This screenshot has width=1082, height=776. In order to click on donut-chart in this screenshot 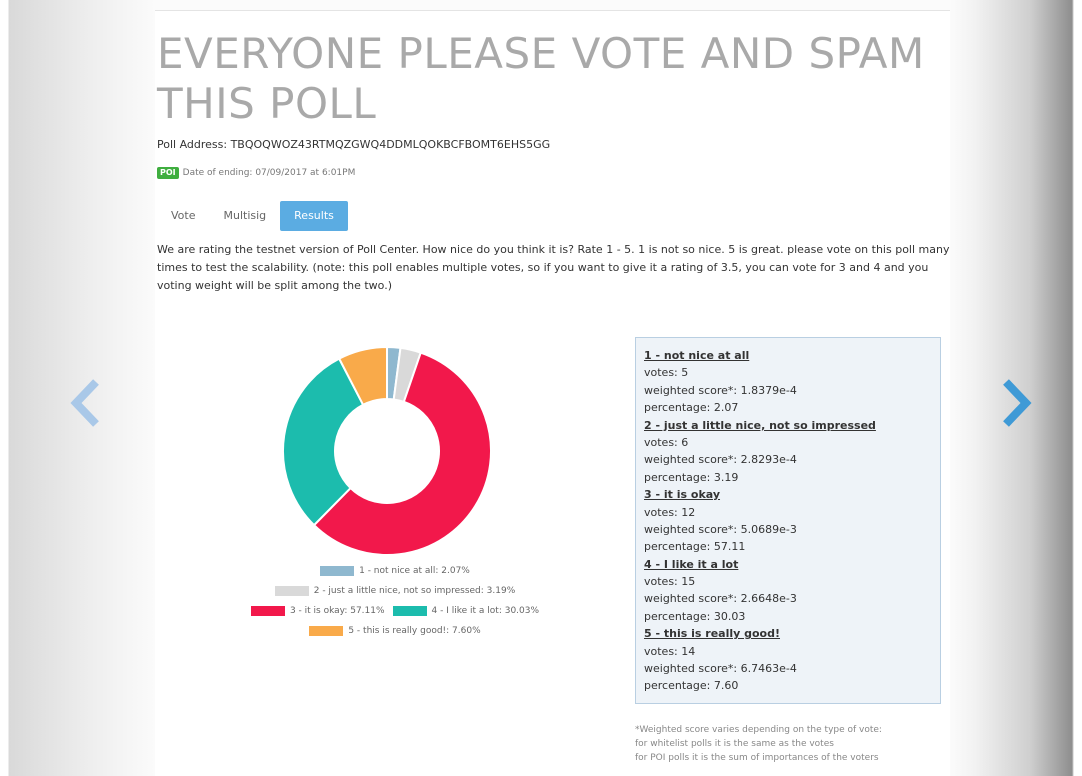, I will do `click(387, 450)`.